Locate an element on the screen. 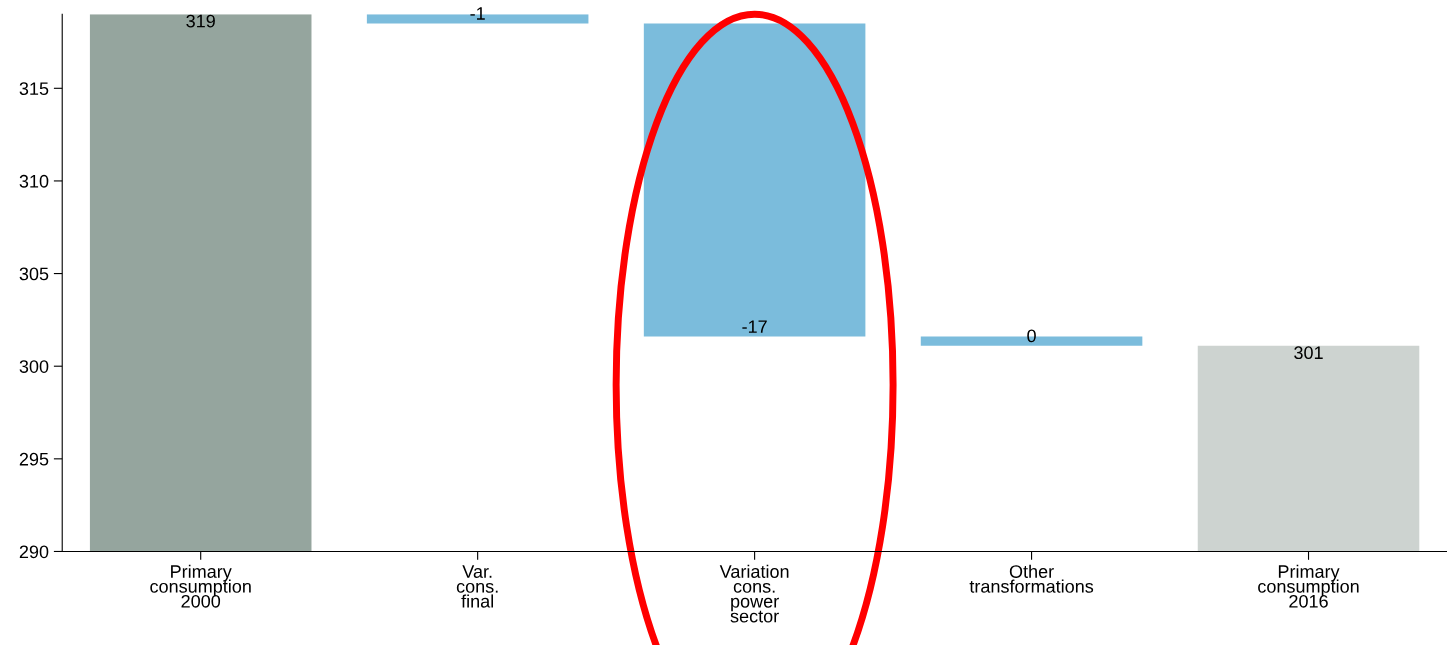 The image size is (1447, 645). data-label: 0 is located at coordinates (1031, 336).